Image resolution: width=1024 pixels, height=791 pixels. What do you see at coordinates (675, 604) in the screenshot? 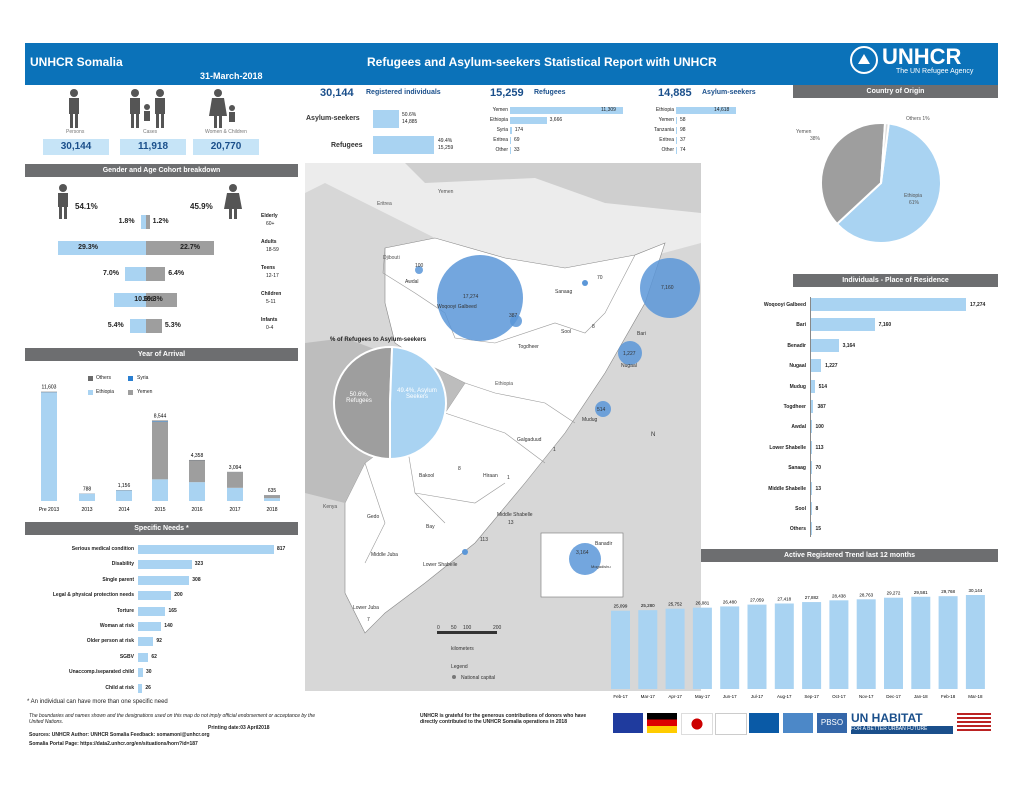
I see `trend-value: 25,752` at bounding box center [675, 604].